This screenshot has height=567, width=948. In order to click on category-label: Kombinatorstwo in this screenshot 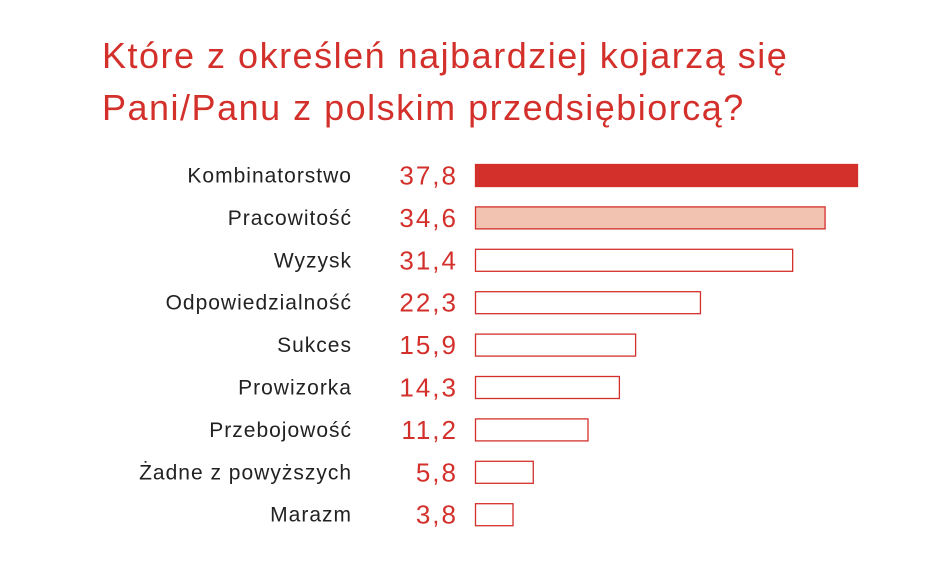, I will do `click(269, 176)`.